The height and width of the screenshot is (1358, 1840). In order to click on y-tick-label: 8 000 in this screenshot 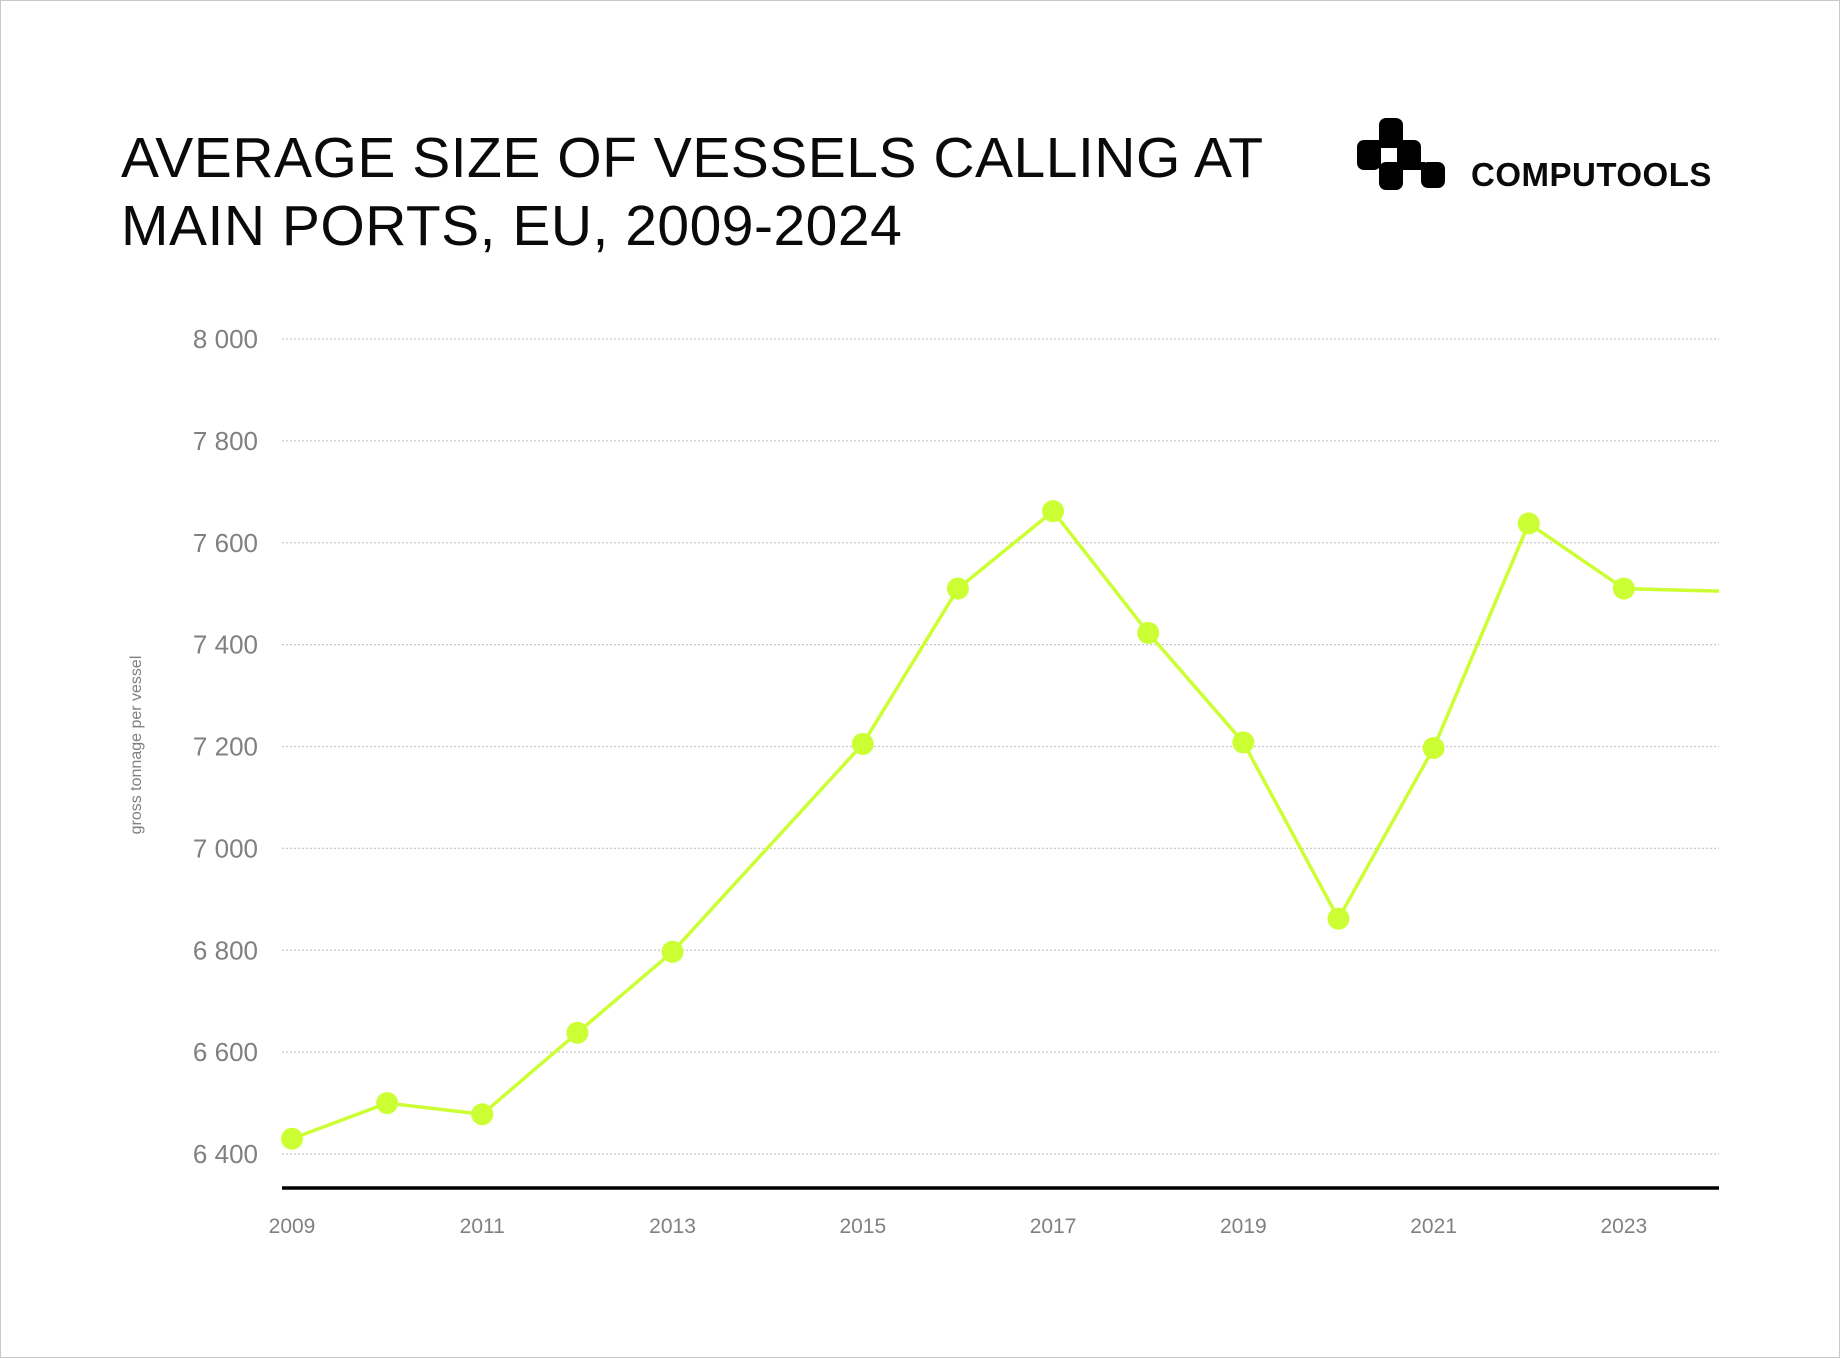, I will do `click(225, 339)`.